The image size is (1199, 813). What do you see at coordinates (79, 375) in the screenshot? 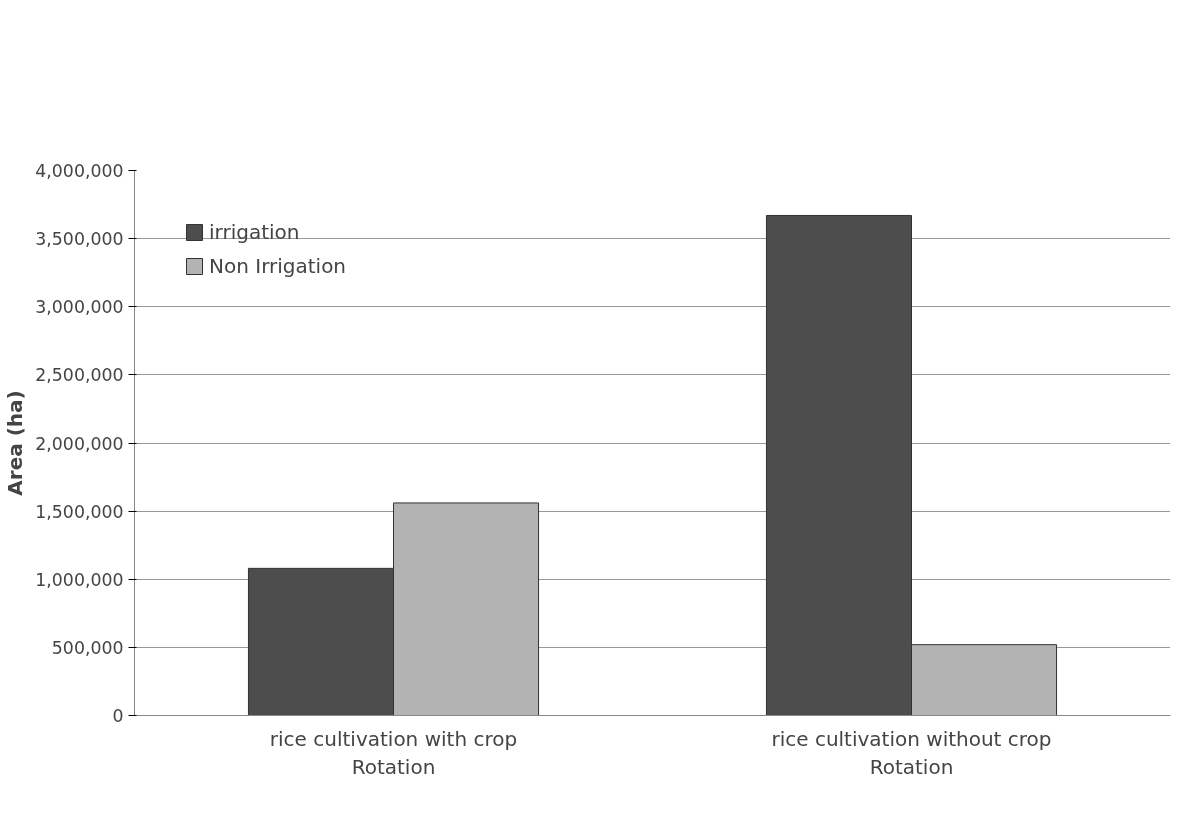
I see `y-tick-label: 2,500,000` at bounding box center [79, 375].